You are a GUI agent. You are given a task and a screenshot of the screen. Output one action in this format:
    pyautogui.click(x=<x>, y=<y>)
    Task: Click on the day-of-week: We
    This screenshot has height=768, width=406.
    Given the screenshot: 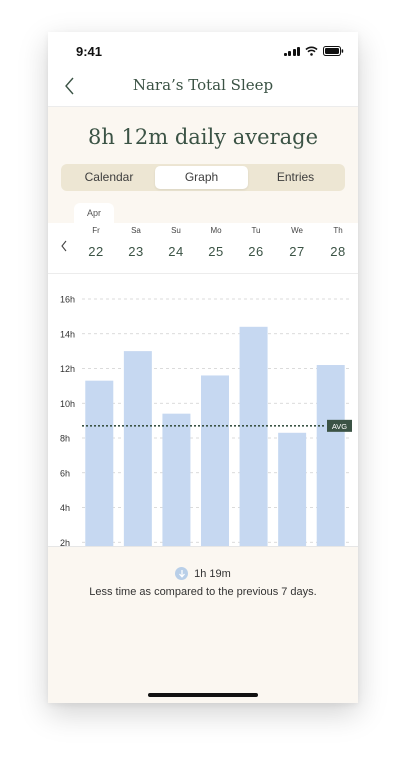 What is the action you would take?
    pyautogui.click(x=297, y=230)
    